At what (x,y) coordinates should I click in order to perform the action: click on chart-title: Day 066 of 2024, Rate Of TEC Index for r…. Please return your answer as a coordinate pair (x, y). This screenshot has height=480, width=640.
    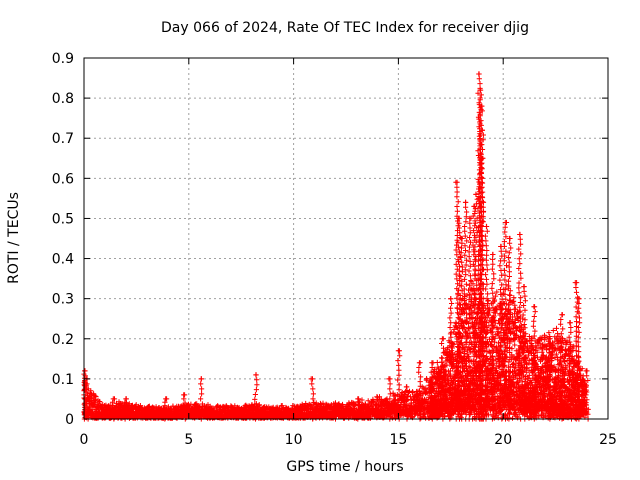
    Looking at the image, I should click on (345, 28).